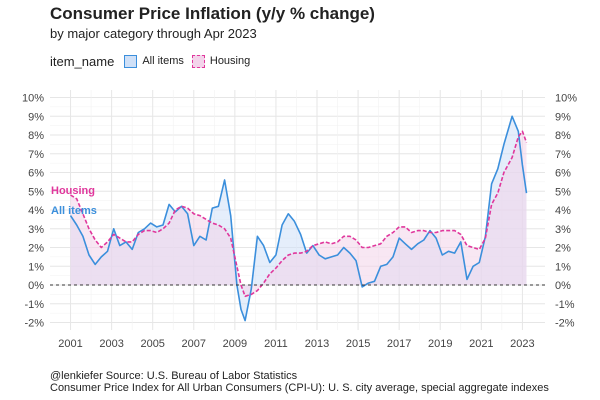 This screenshot has height=400, width=600. I want to click on legend-label-all-items: All items, so click(163, 61).